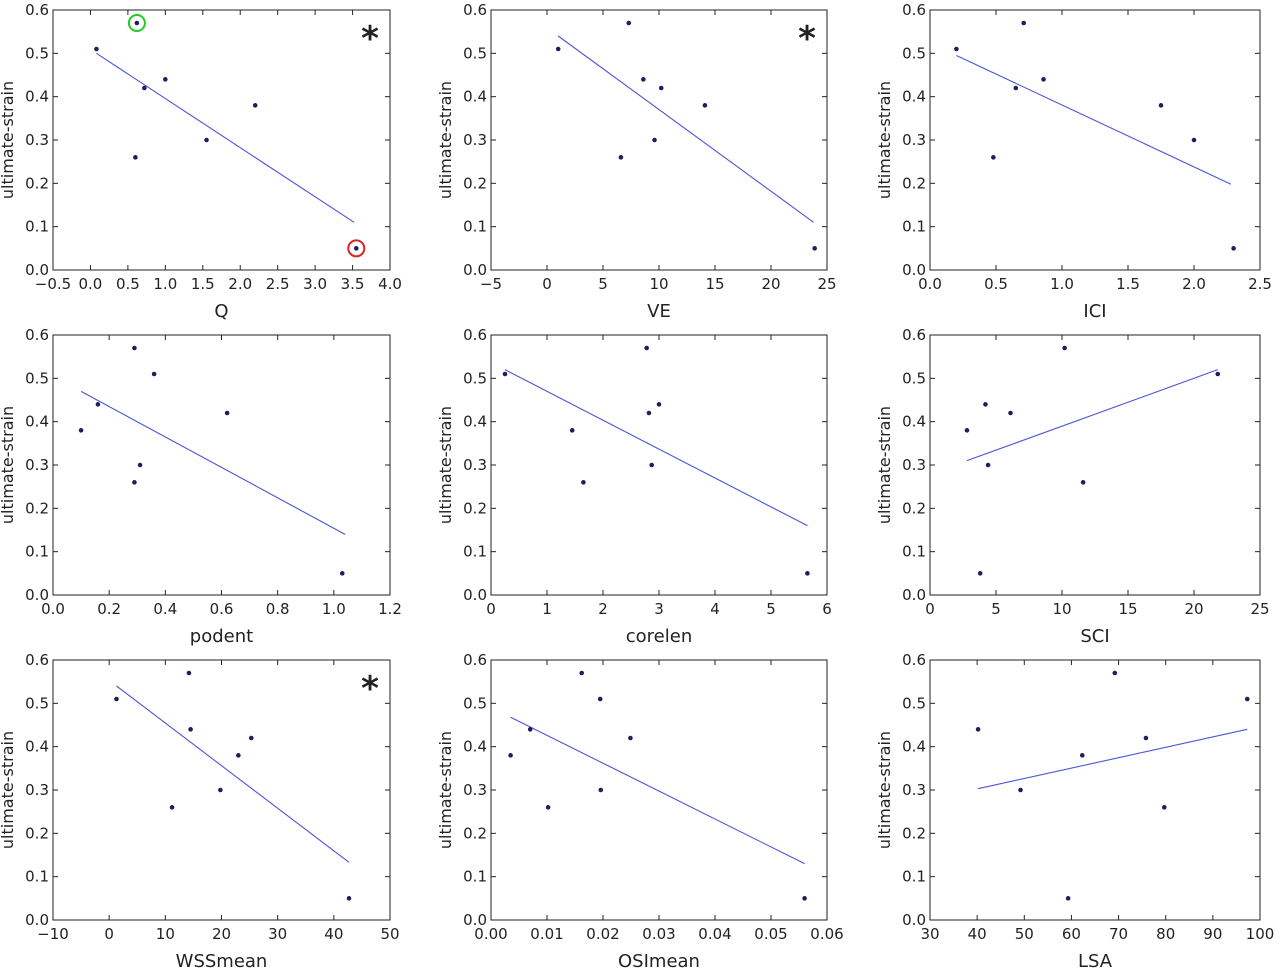  What do you see at coordinates (1260, 284) in the screenshot?
I see `x-tick-label: 2.5` at bounding box center [1260, 284].